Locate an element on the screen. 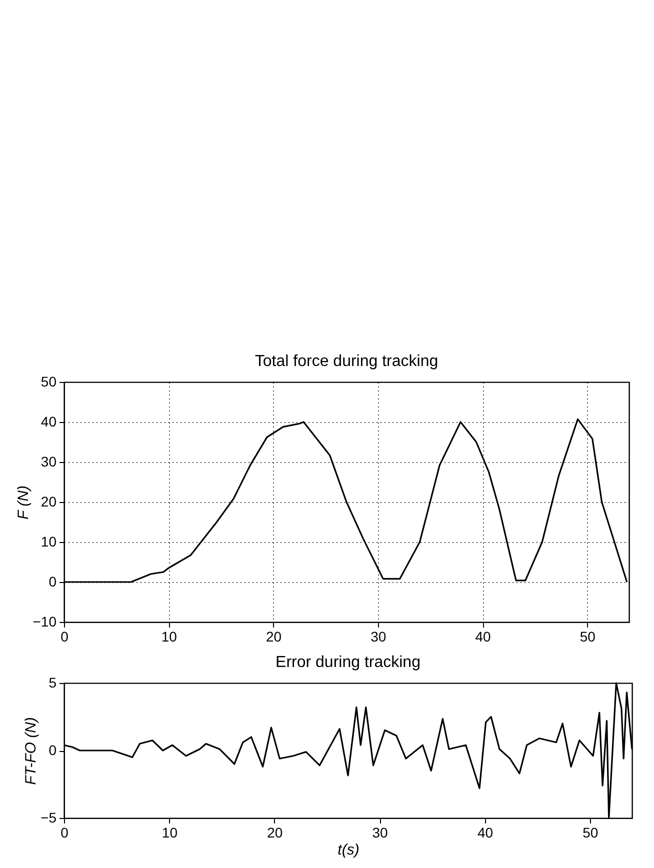 This screenshot has width=654, height=868. y-tick-label: −10 is located at coordinates (44, 622).